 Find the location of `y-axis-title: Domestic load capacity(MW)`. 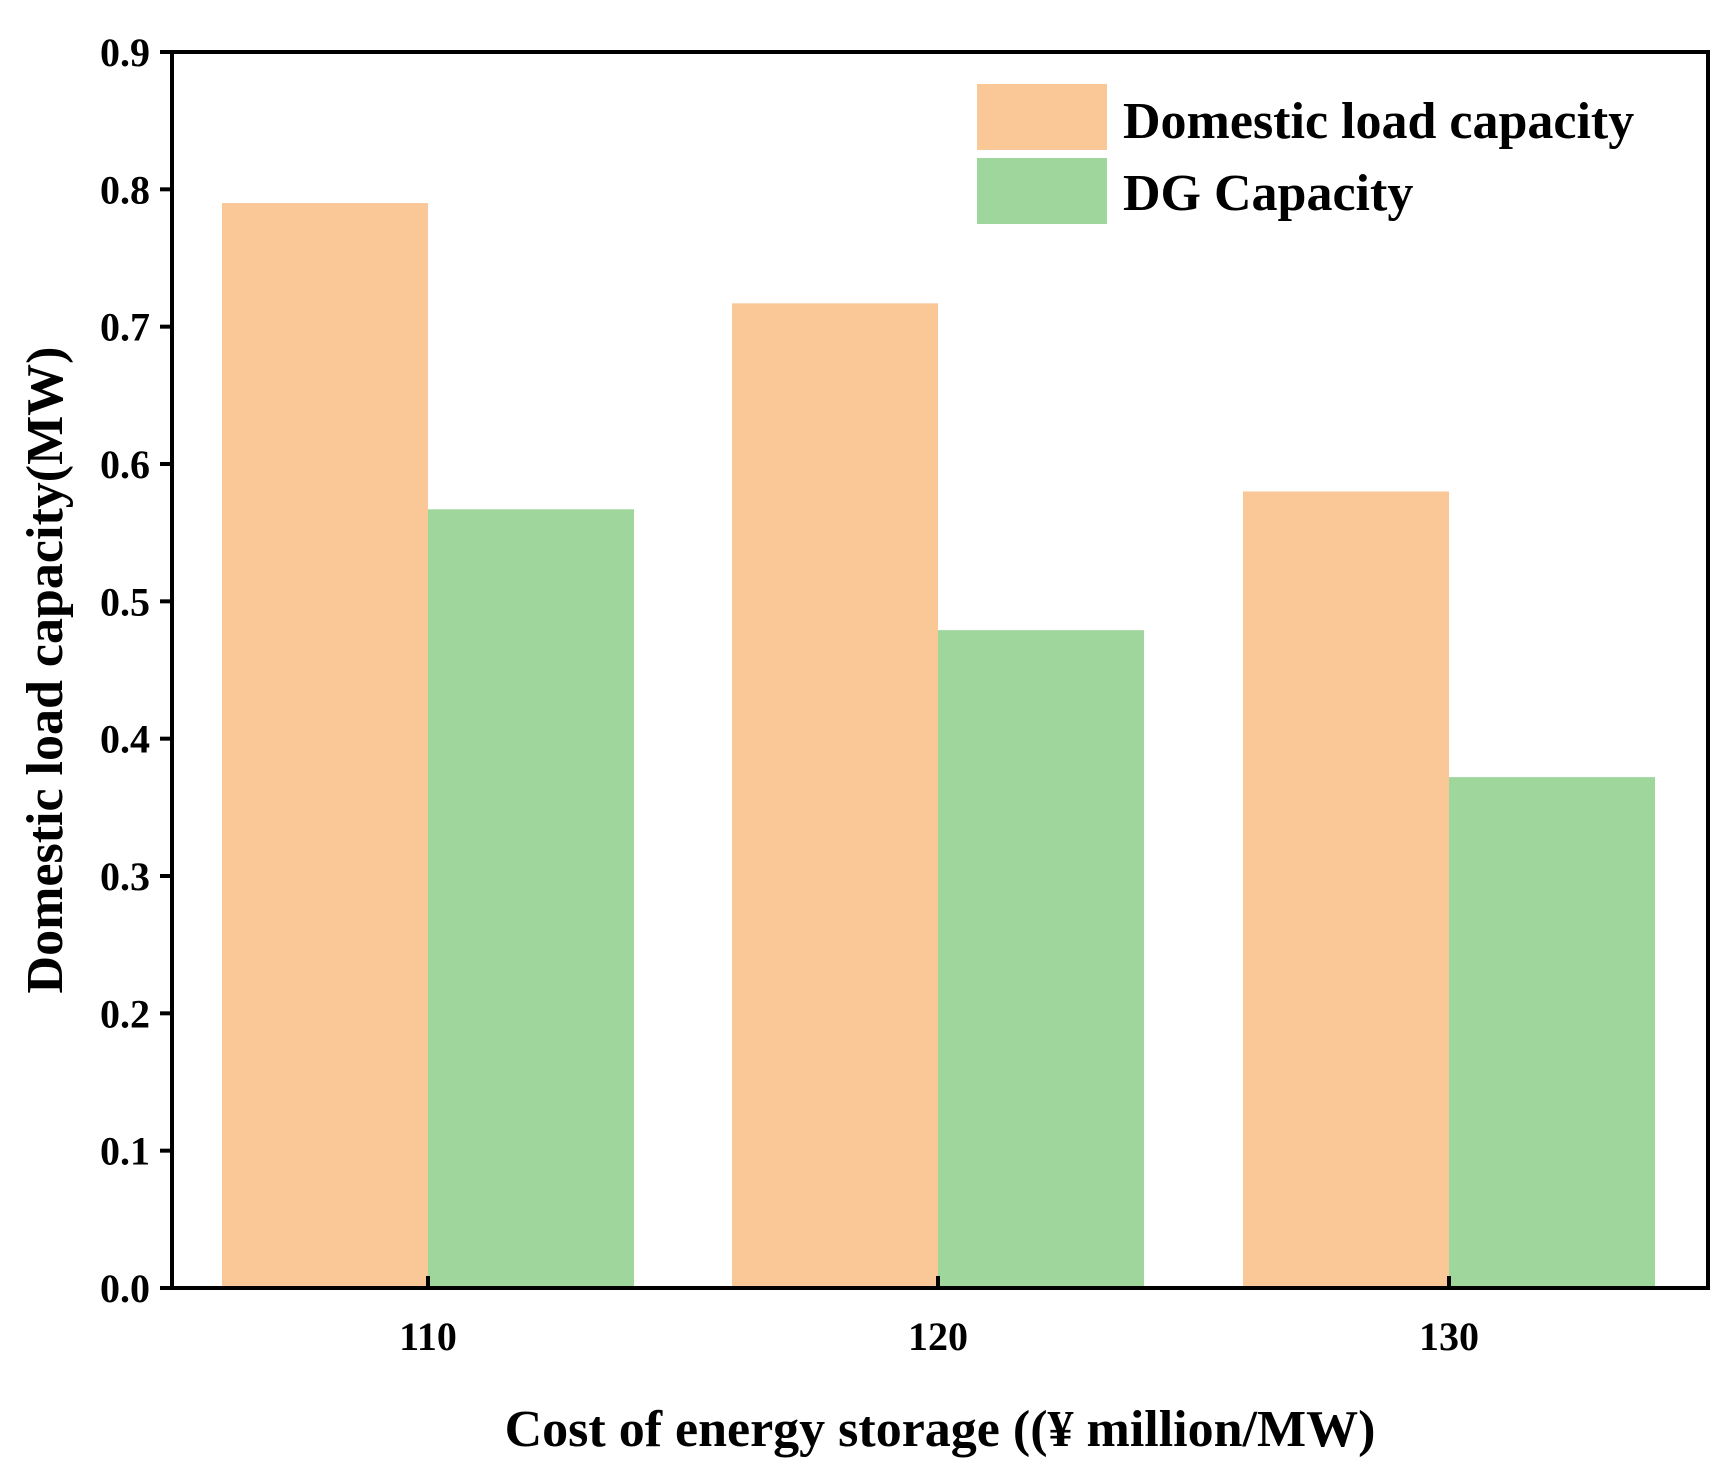

y-axis-title: Domestic load capacity(MW) is located at coordinates (45, 670).